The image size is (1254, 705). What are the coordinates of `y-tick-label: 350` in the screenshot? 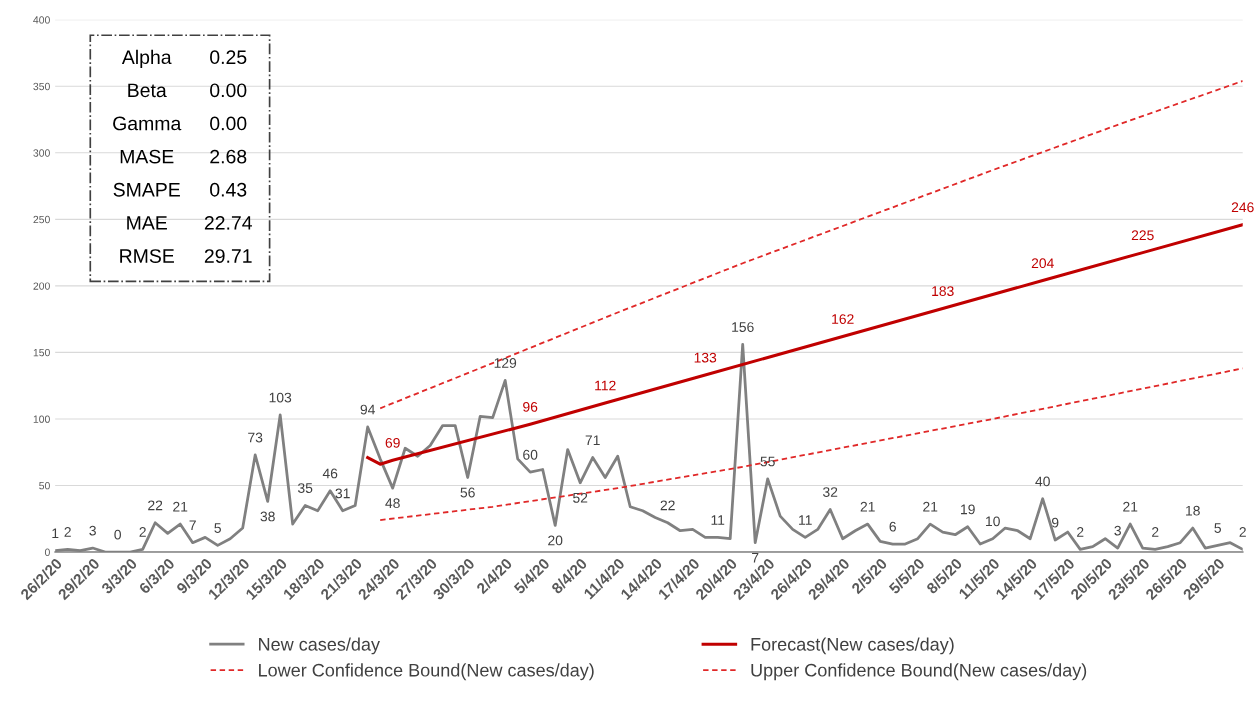 It's located at (41, 86).